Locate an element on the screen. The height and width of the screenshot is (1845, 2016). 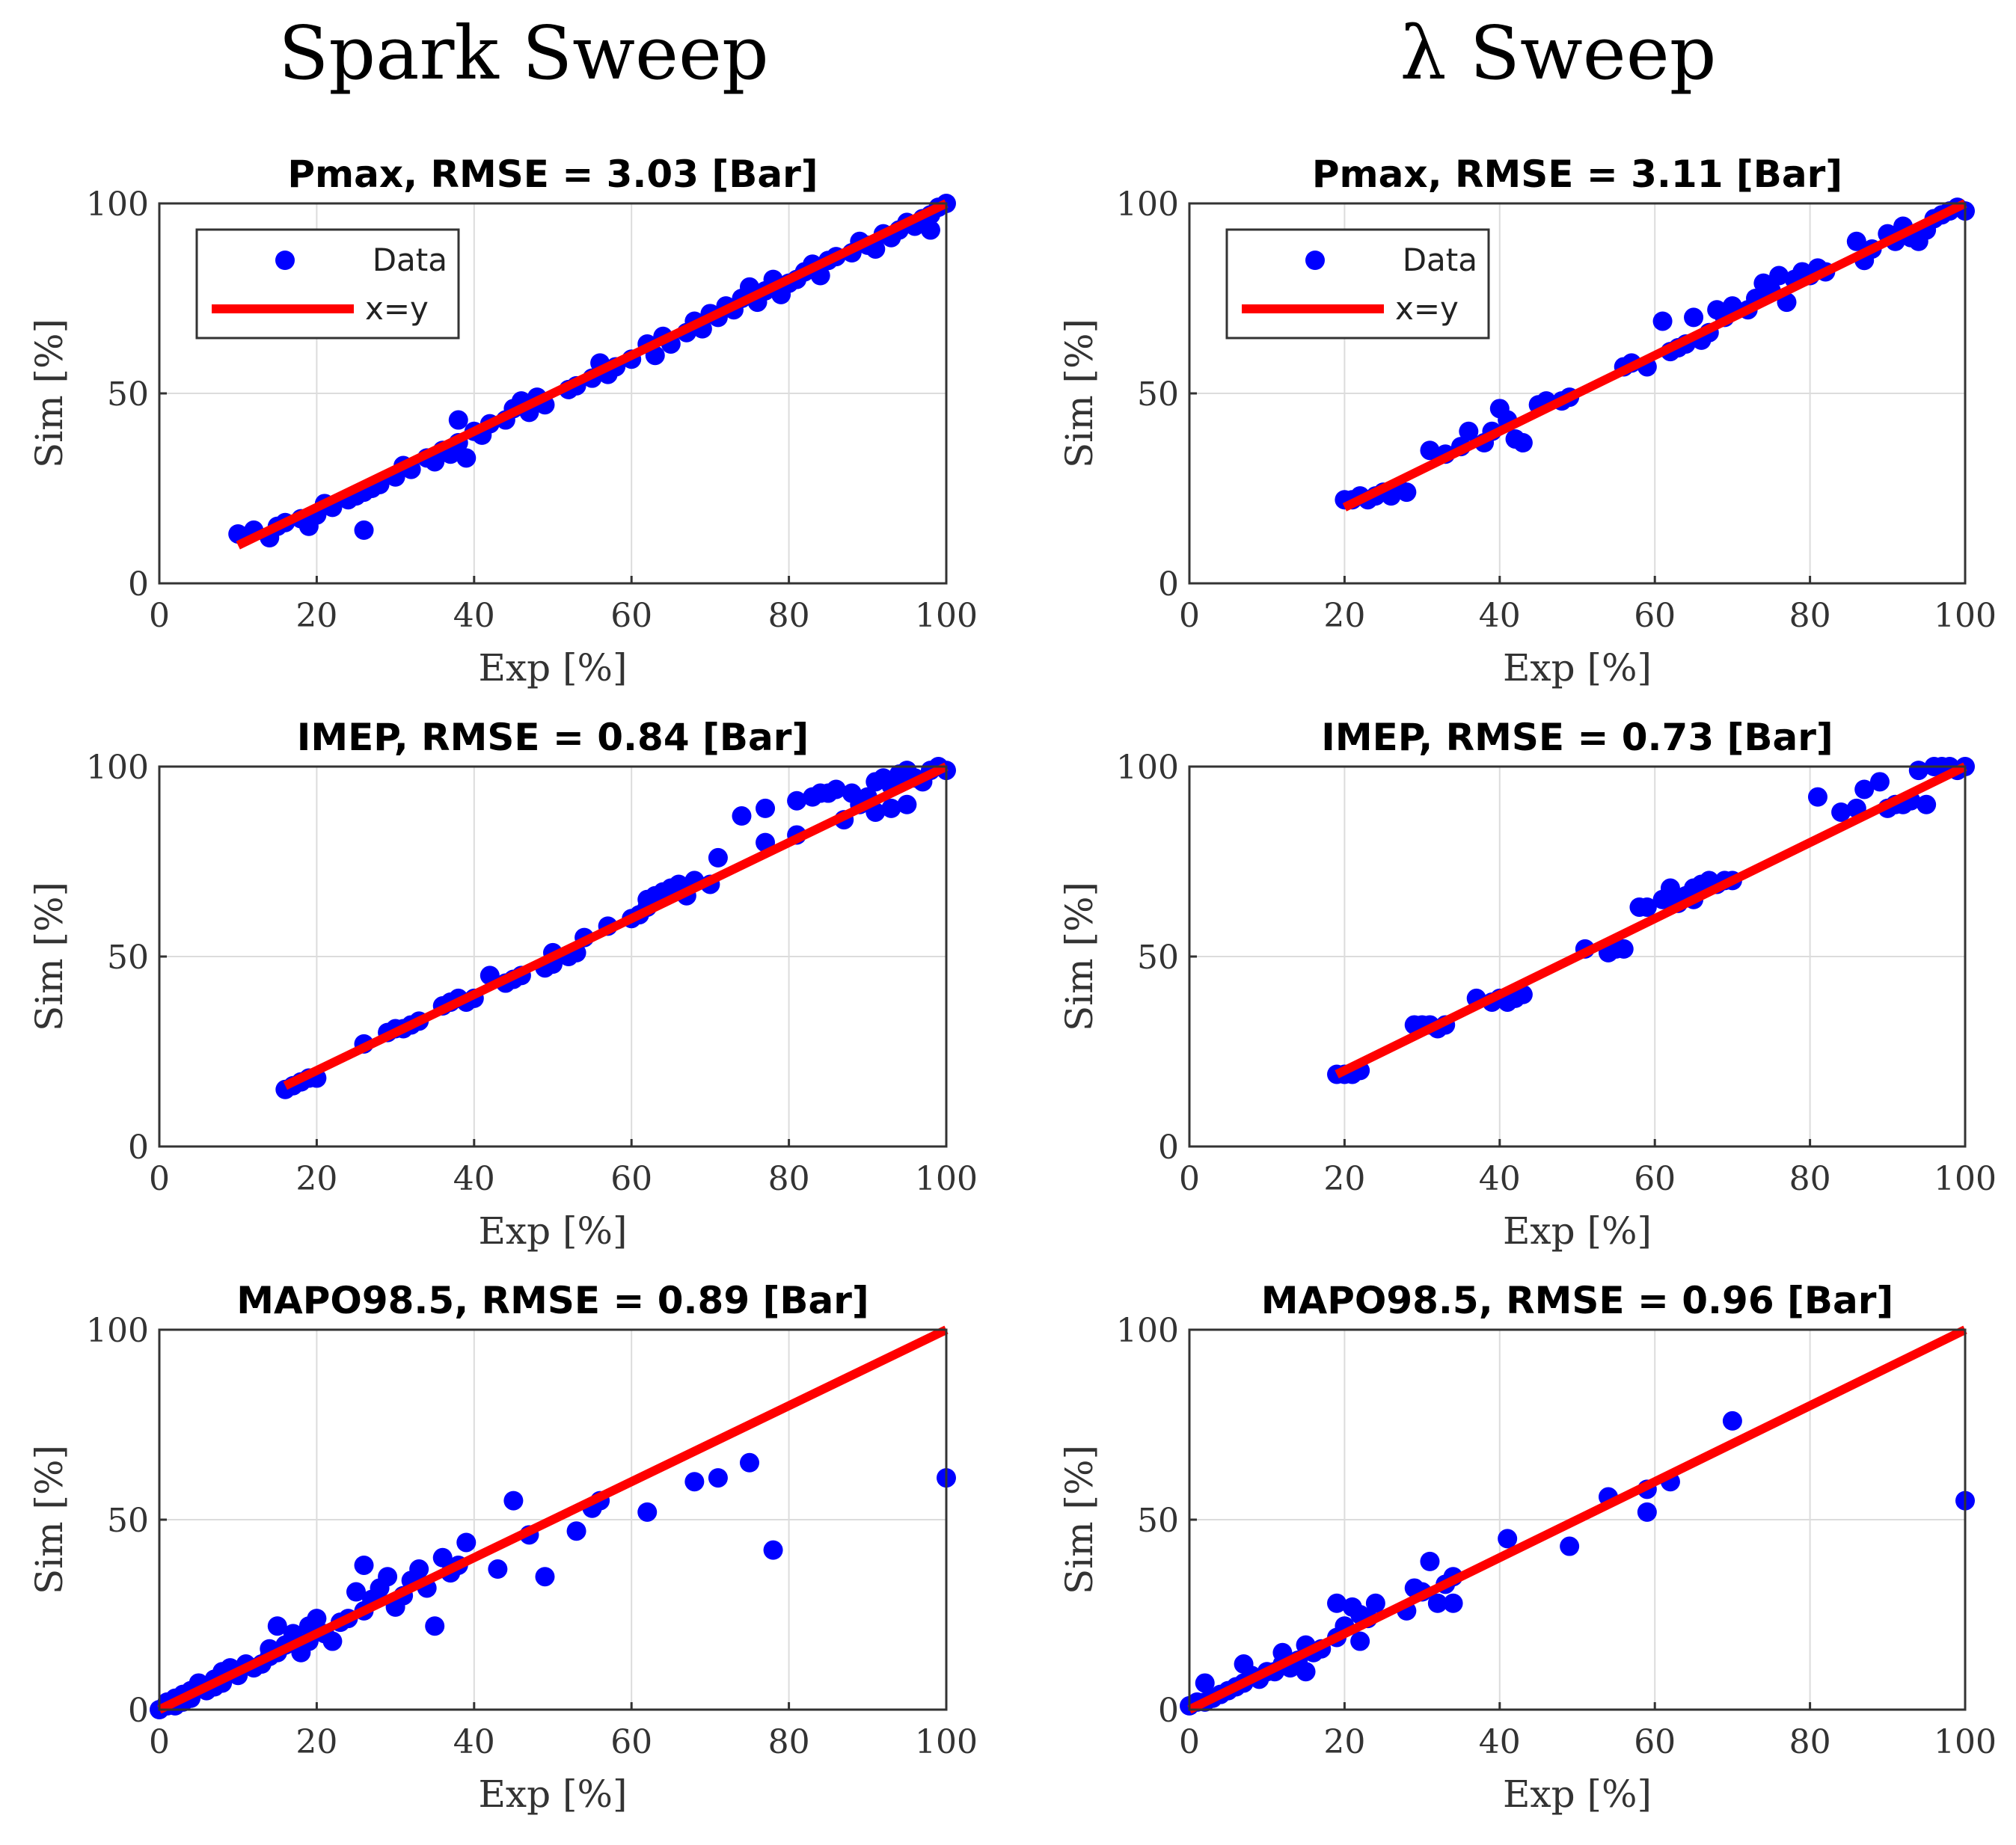
legend-label-data: Data is located at coordinates (1440, 260).